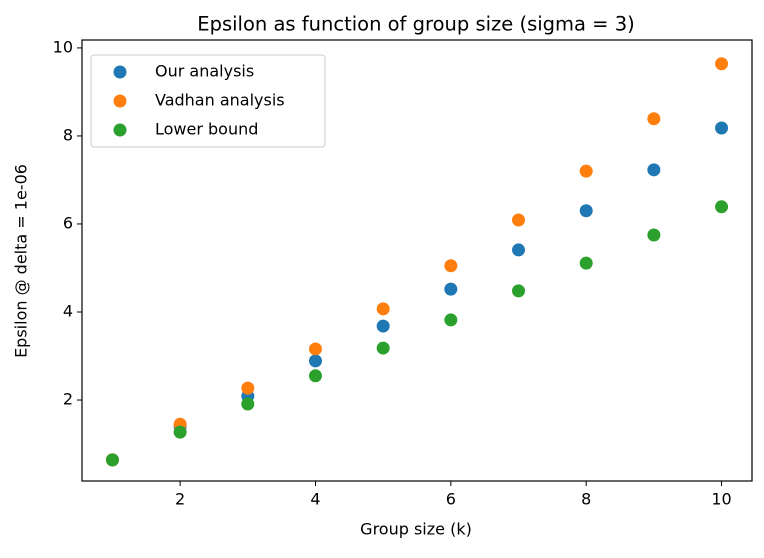  Describe the element at coordinates (68, 399) in the screenshot. I see `y-tick-label: 2` at that location.